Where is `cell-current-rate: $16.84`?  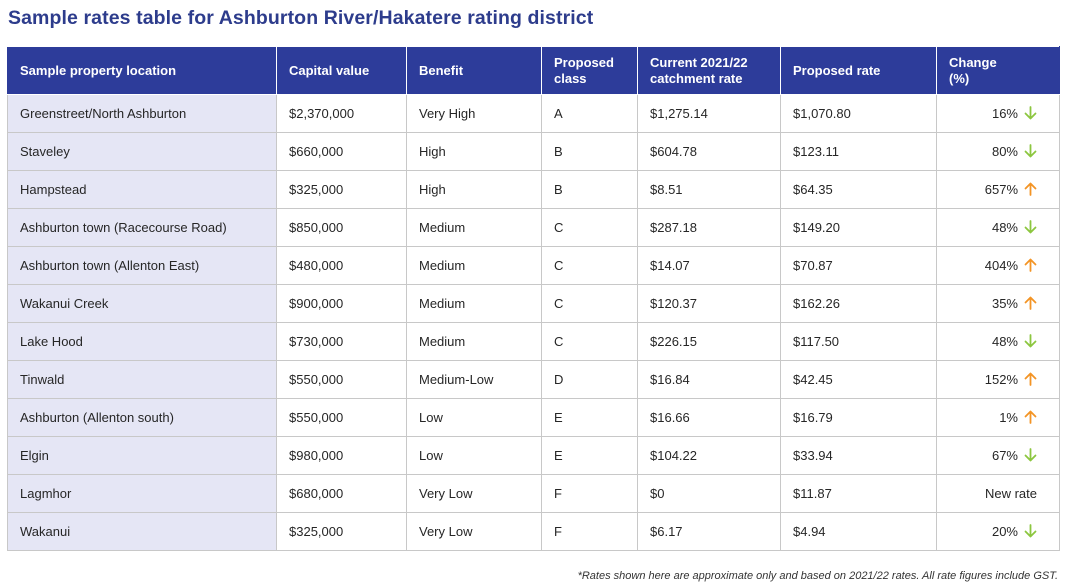
cell-current-rate: $16.84 is located at coordinates (709, 379).